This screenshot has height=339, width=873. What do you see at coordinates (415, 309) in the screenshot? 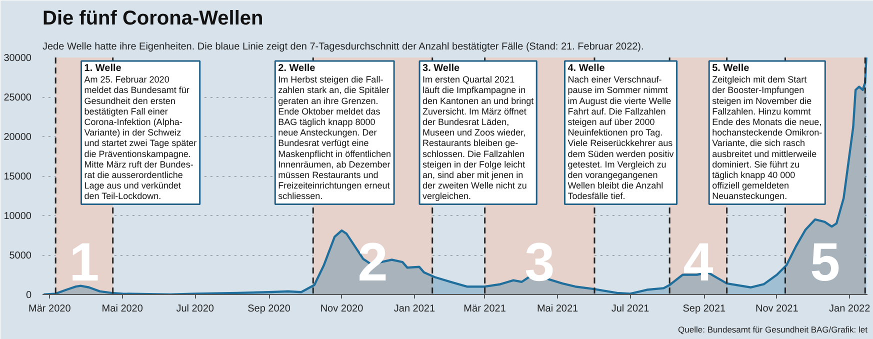
I see `x-tick-label: Jan 2021` at bounding box center [415, 309].